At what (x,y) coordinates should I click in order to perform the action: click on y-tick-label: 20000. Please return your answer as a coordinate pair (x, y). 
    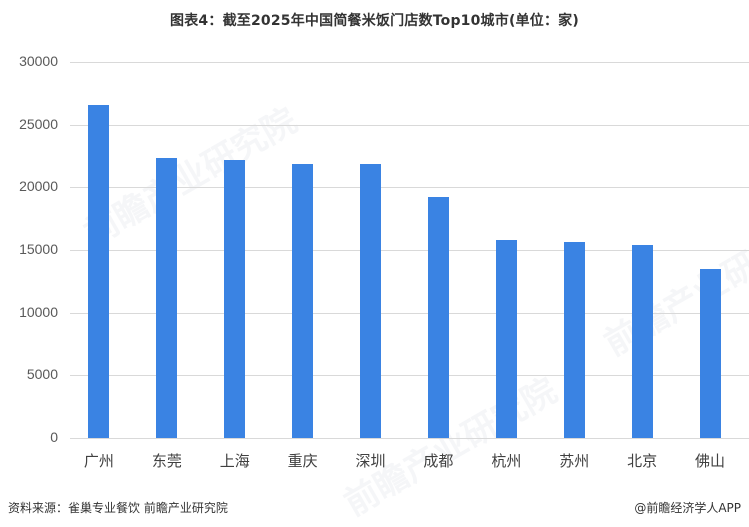
    Looking at the image, I should click on (38, 186).